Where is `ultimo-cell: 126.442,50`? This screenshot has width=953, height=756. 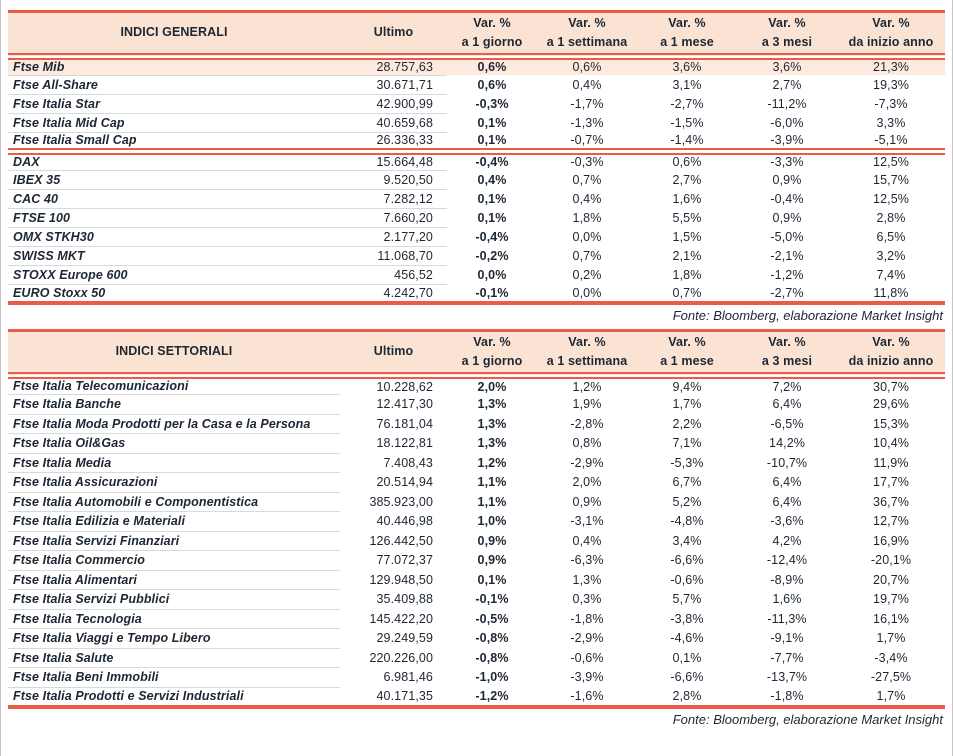
ultimo-cell: 126.442,50 is located at coordinates (401, 540).